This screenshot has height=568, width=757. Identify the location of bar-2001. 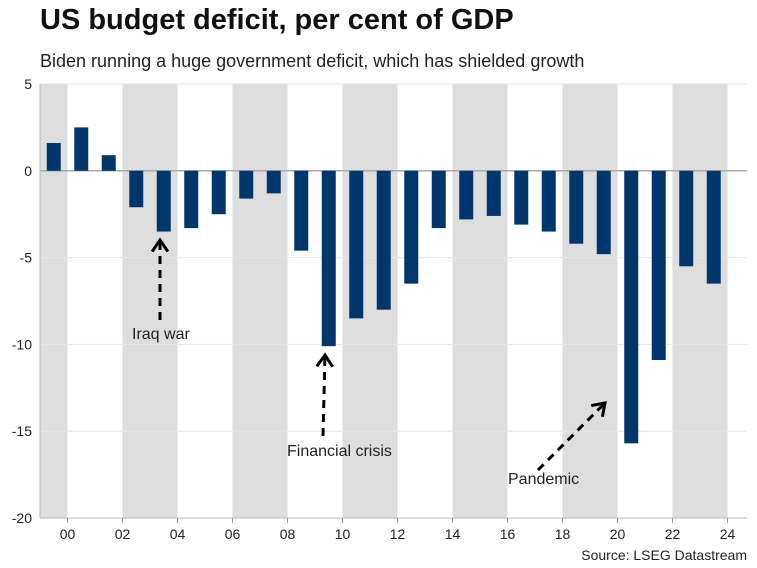
(81, 149).